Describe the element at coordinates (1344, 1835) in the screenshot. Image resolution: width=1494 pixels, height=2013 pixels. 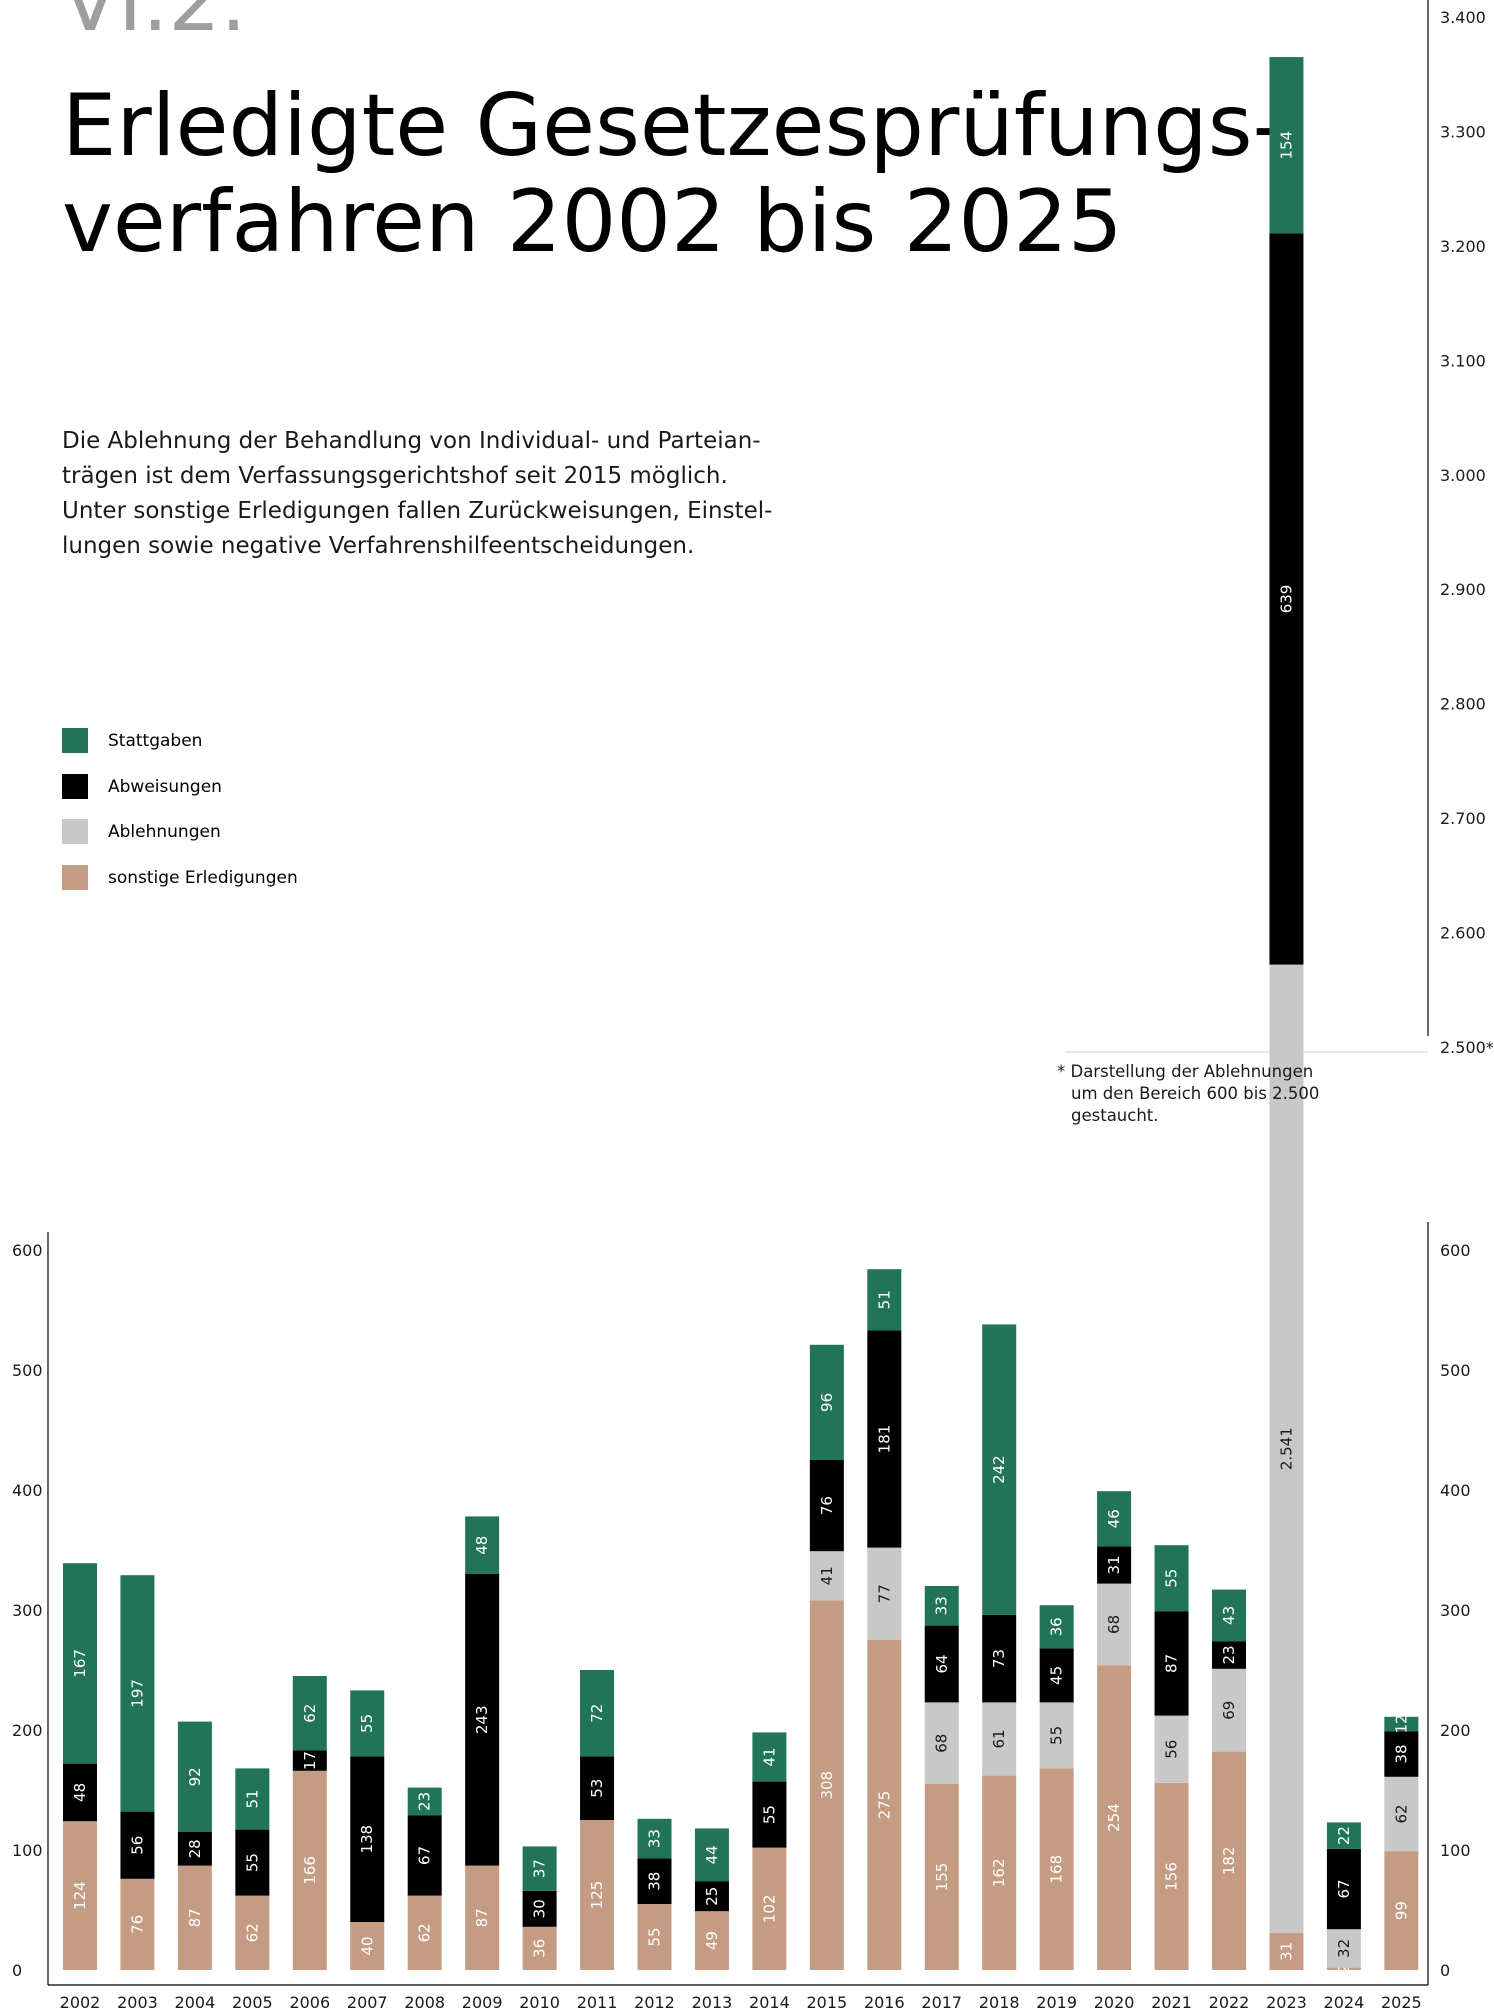
I see `data-label: 22` at that location.